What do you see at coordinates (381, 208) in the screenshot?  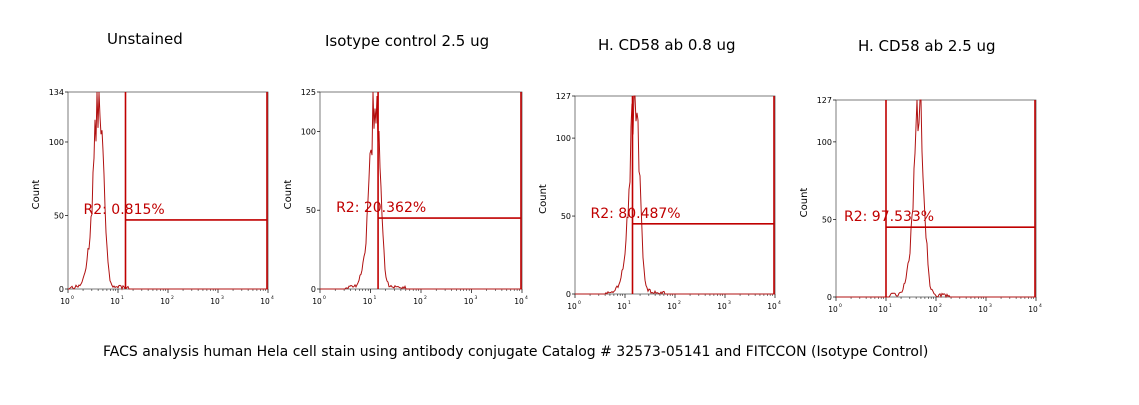 I see `gate-label: R2: 20.362%` at bounding box center [381, 208].